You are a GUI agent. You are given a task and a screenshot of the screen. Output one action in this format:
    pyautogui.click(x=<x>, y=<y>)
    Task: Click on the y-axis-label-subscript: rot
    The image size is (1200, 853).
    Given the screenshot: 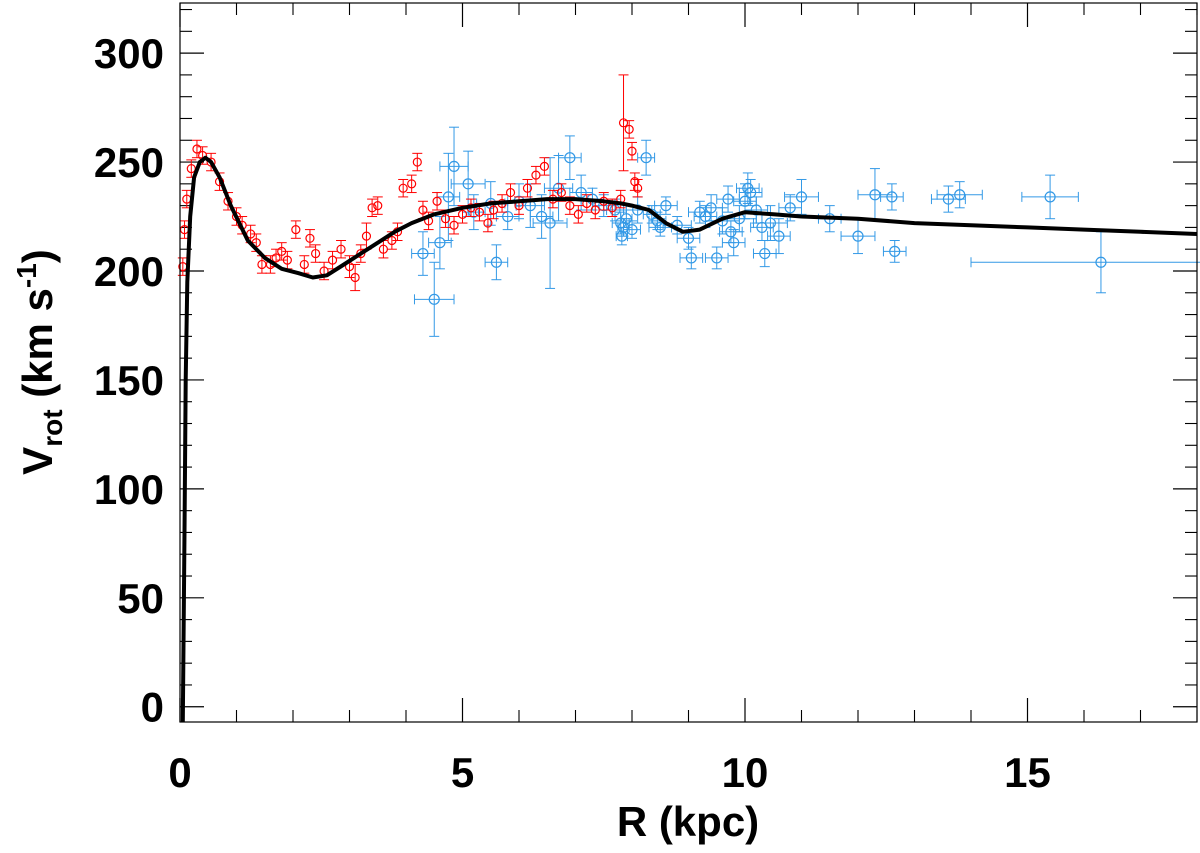 What is the action you would take?
    pyautogui.click(x=52, y=427)
    